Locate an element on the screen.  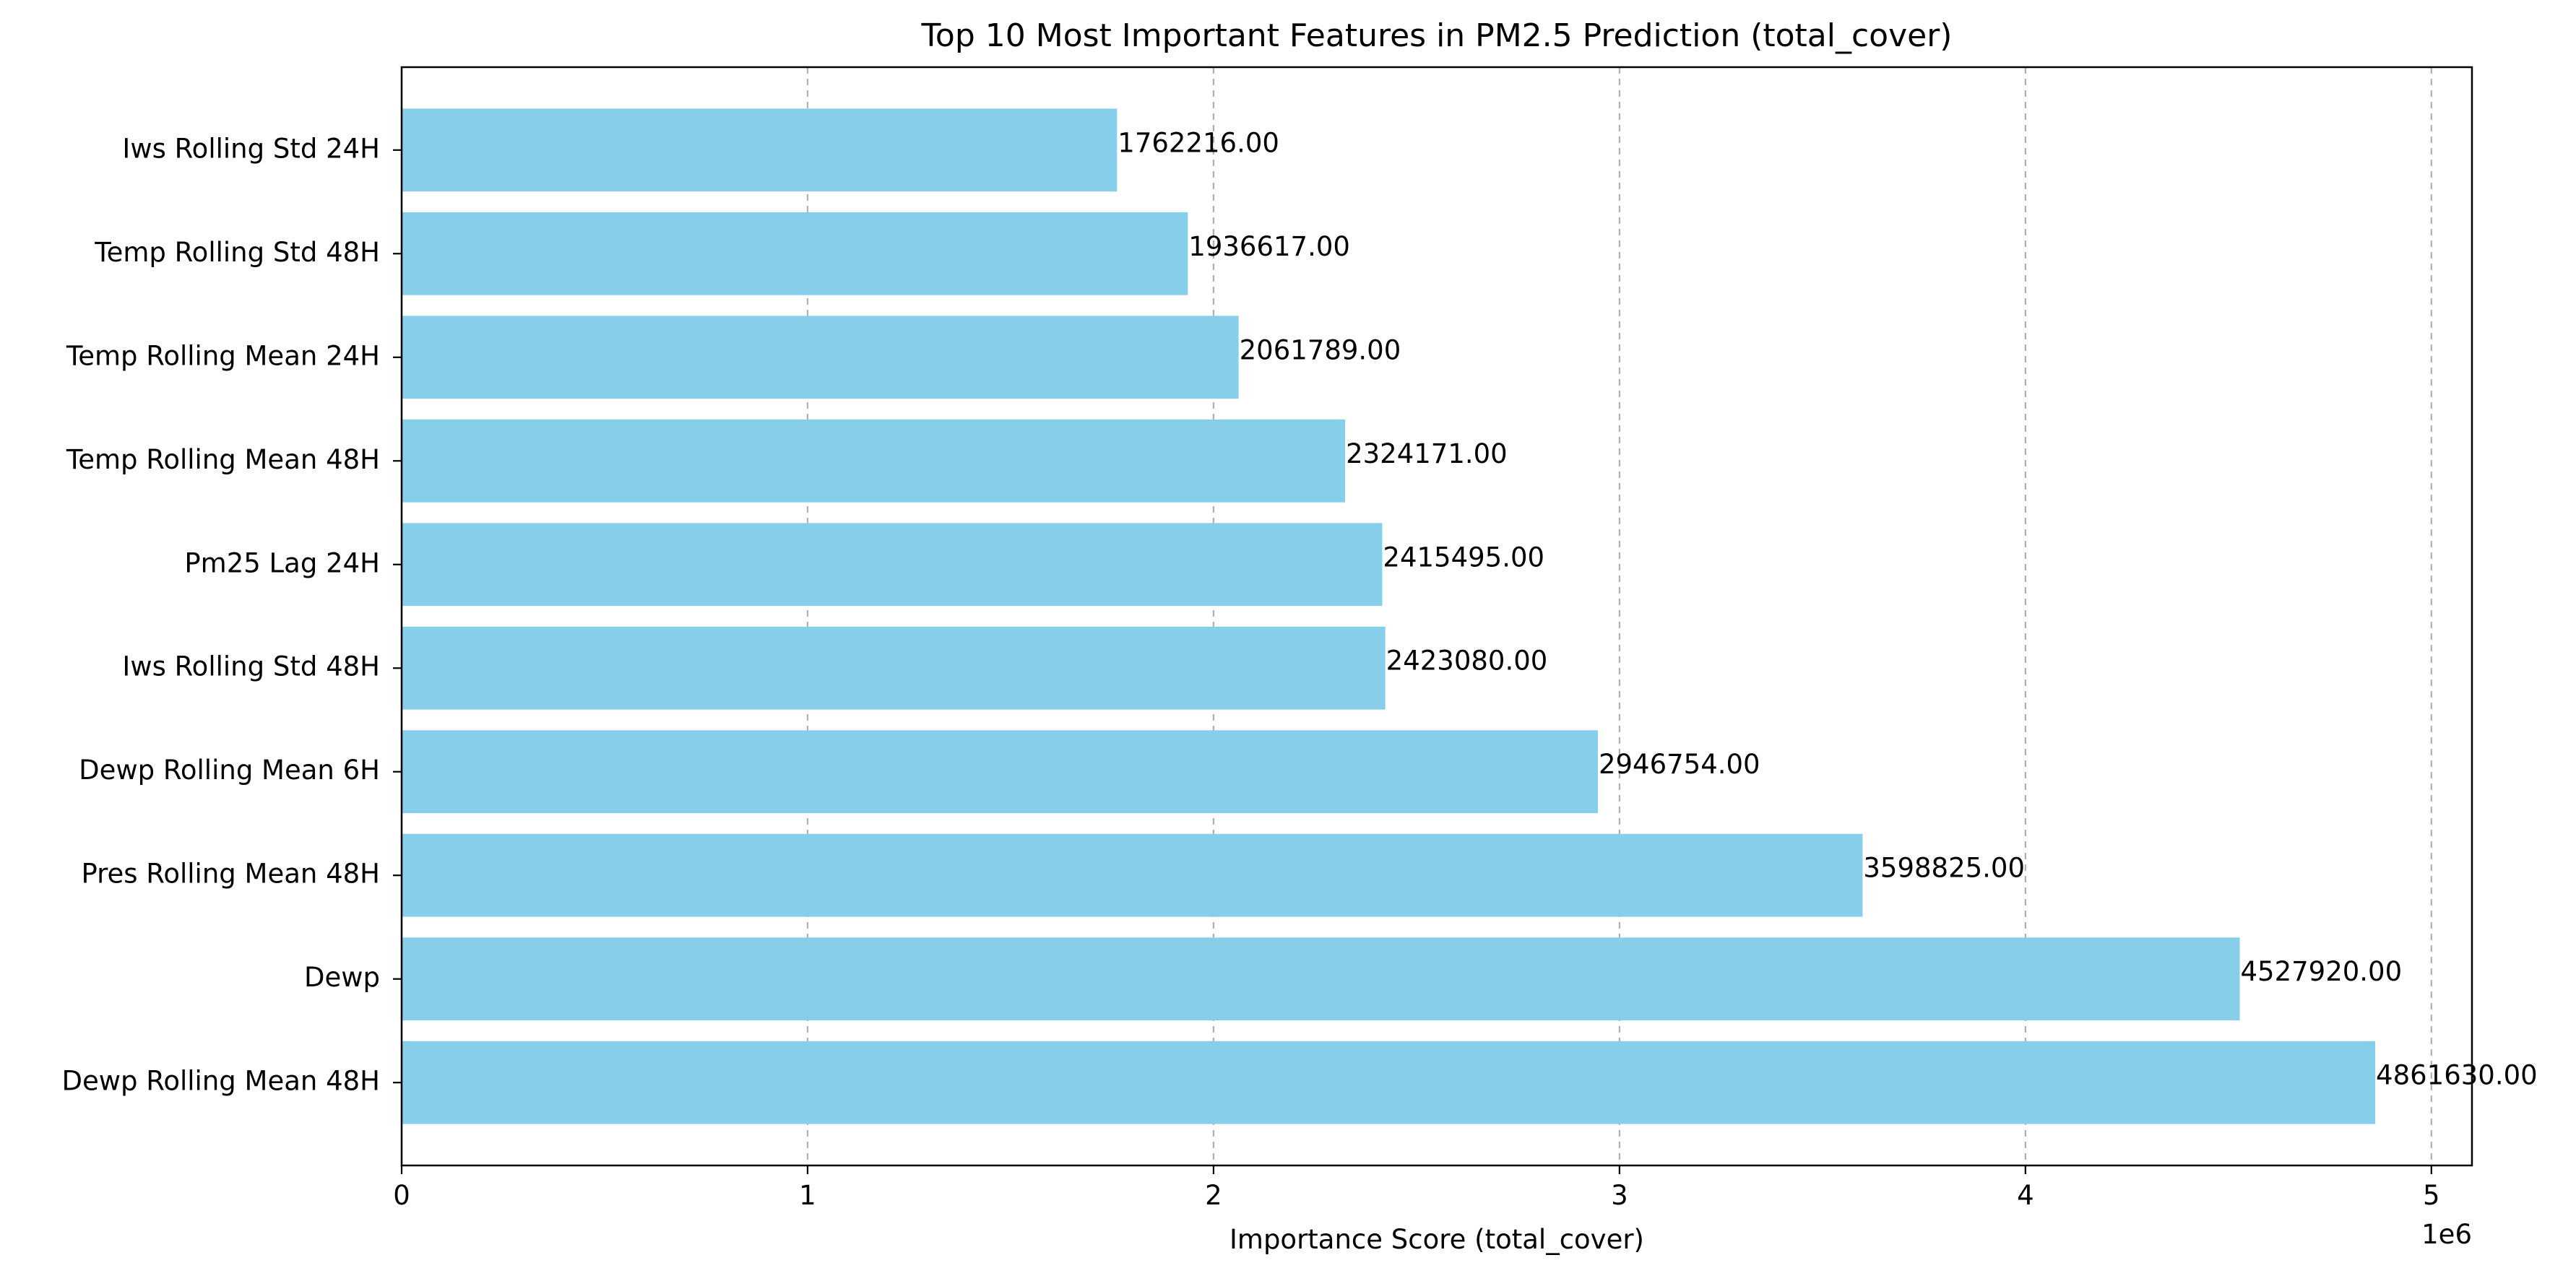
y-tick-label: Temp Rolling Mean 48H is located at coordinates (223, 460).